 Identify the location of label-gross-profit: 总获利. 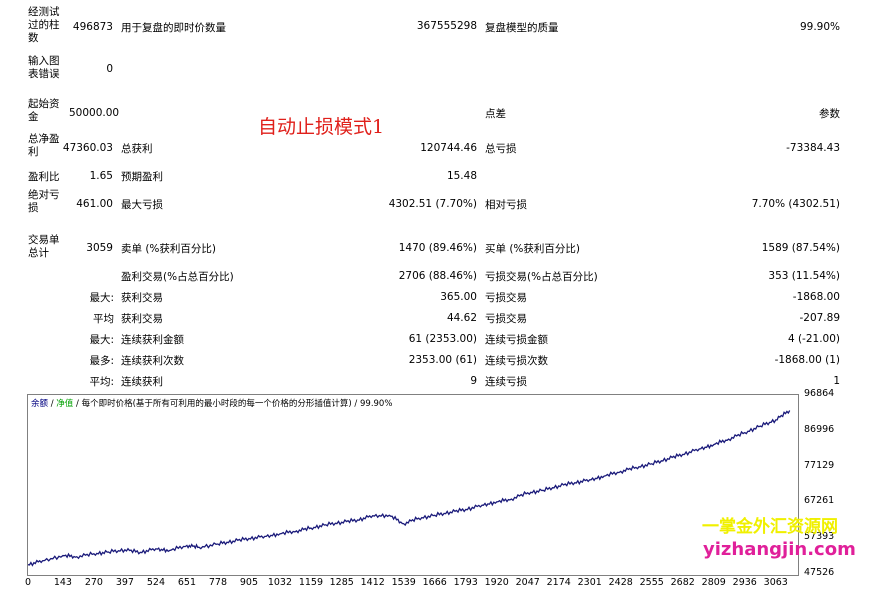
(137, 149).